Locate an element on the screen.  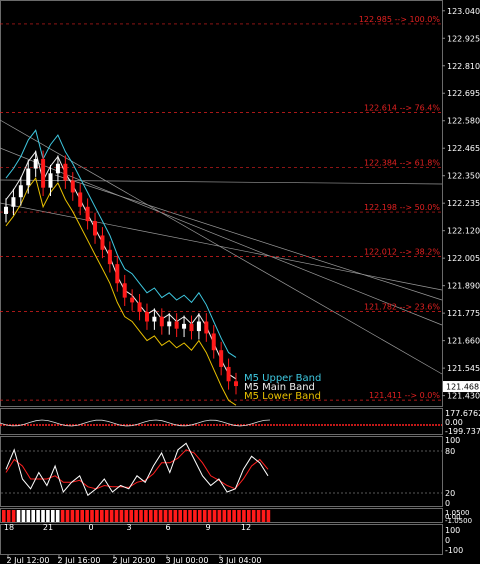
price-tick-label: 121.890 is located at coordinates (463, 286).